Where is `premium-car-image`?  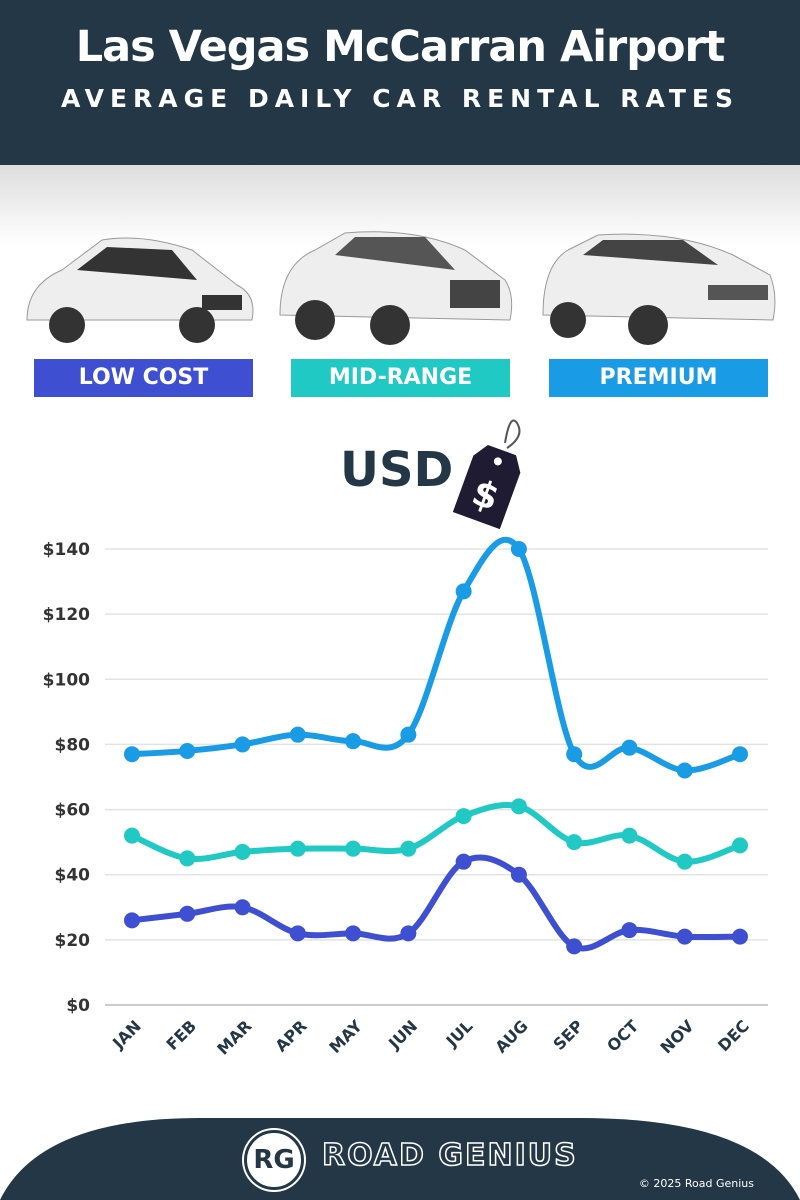
premium-car-image is located at coordinates (659, 289).